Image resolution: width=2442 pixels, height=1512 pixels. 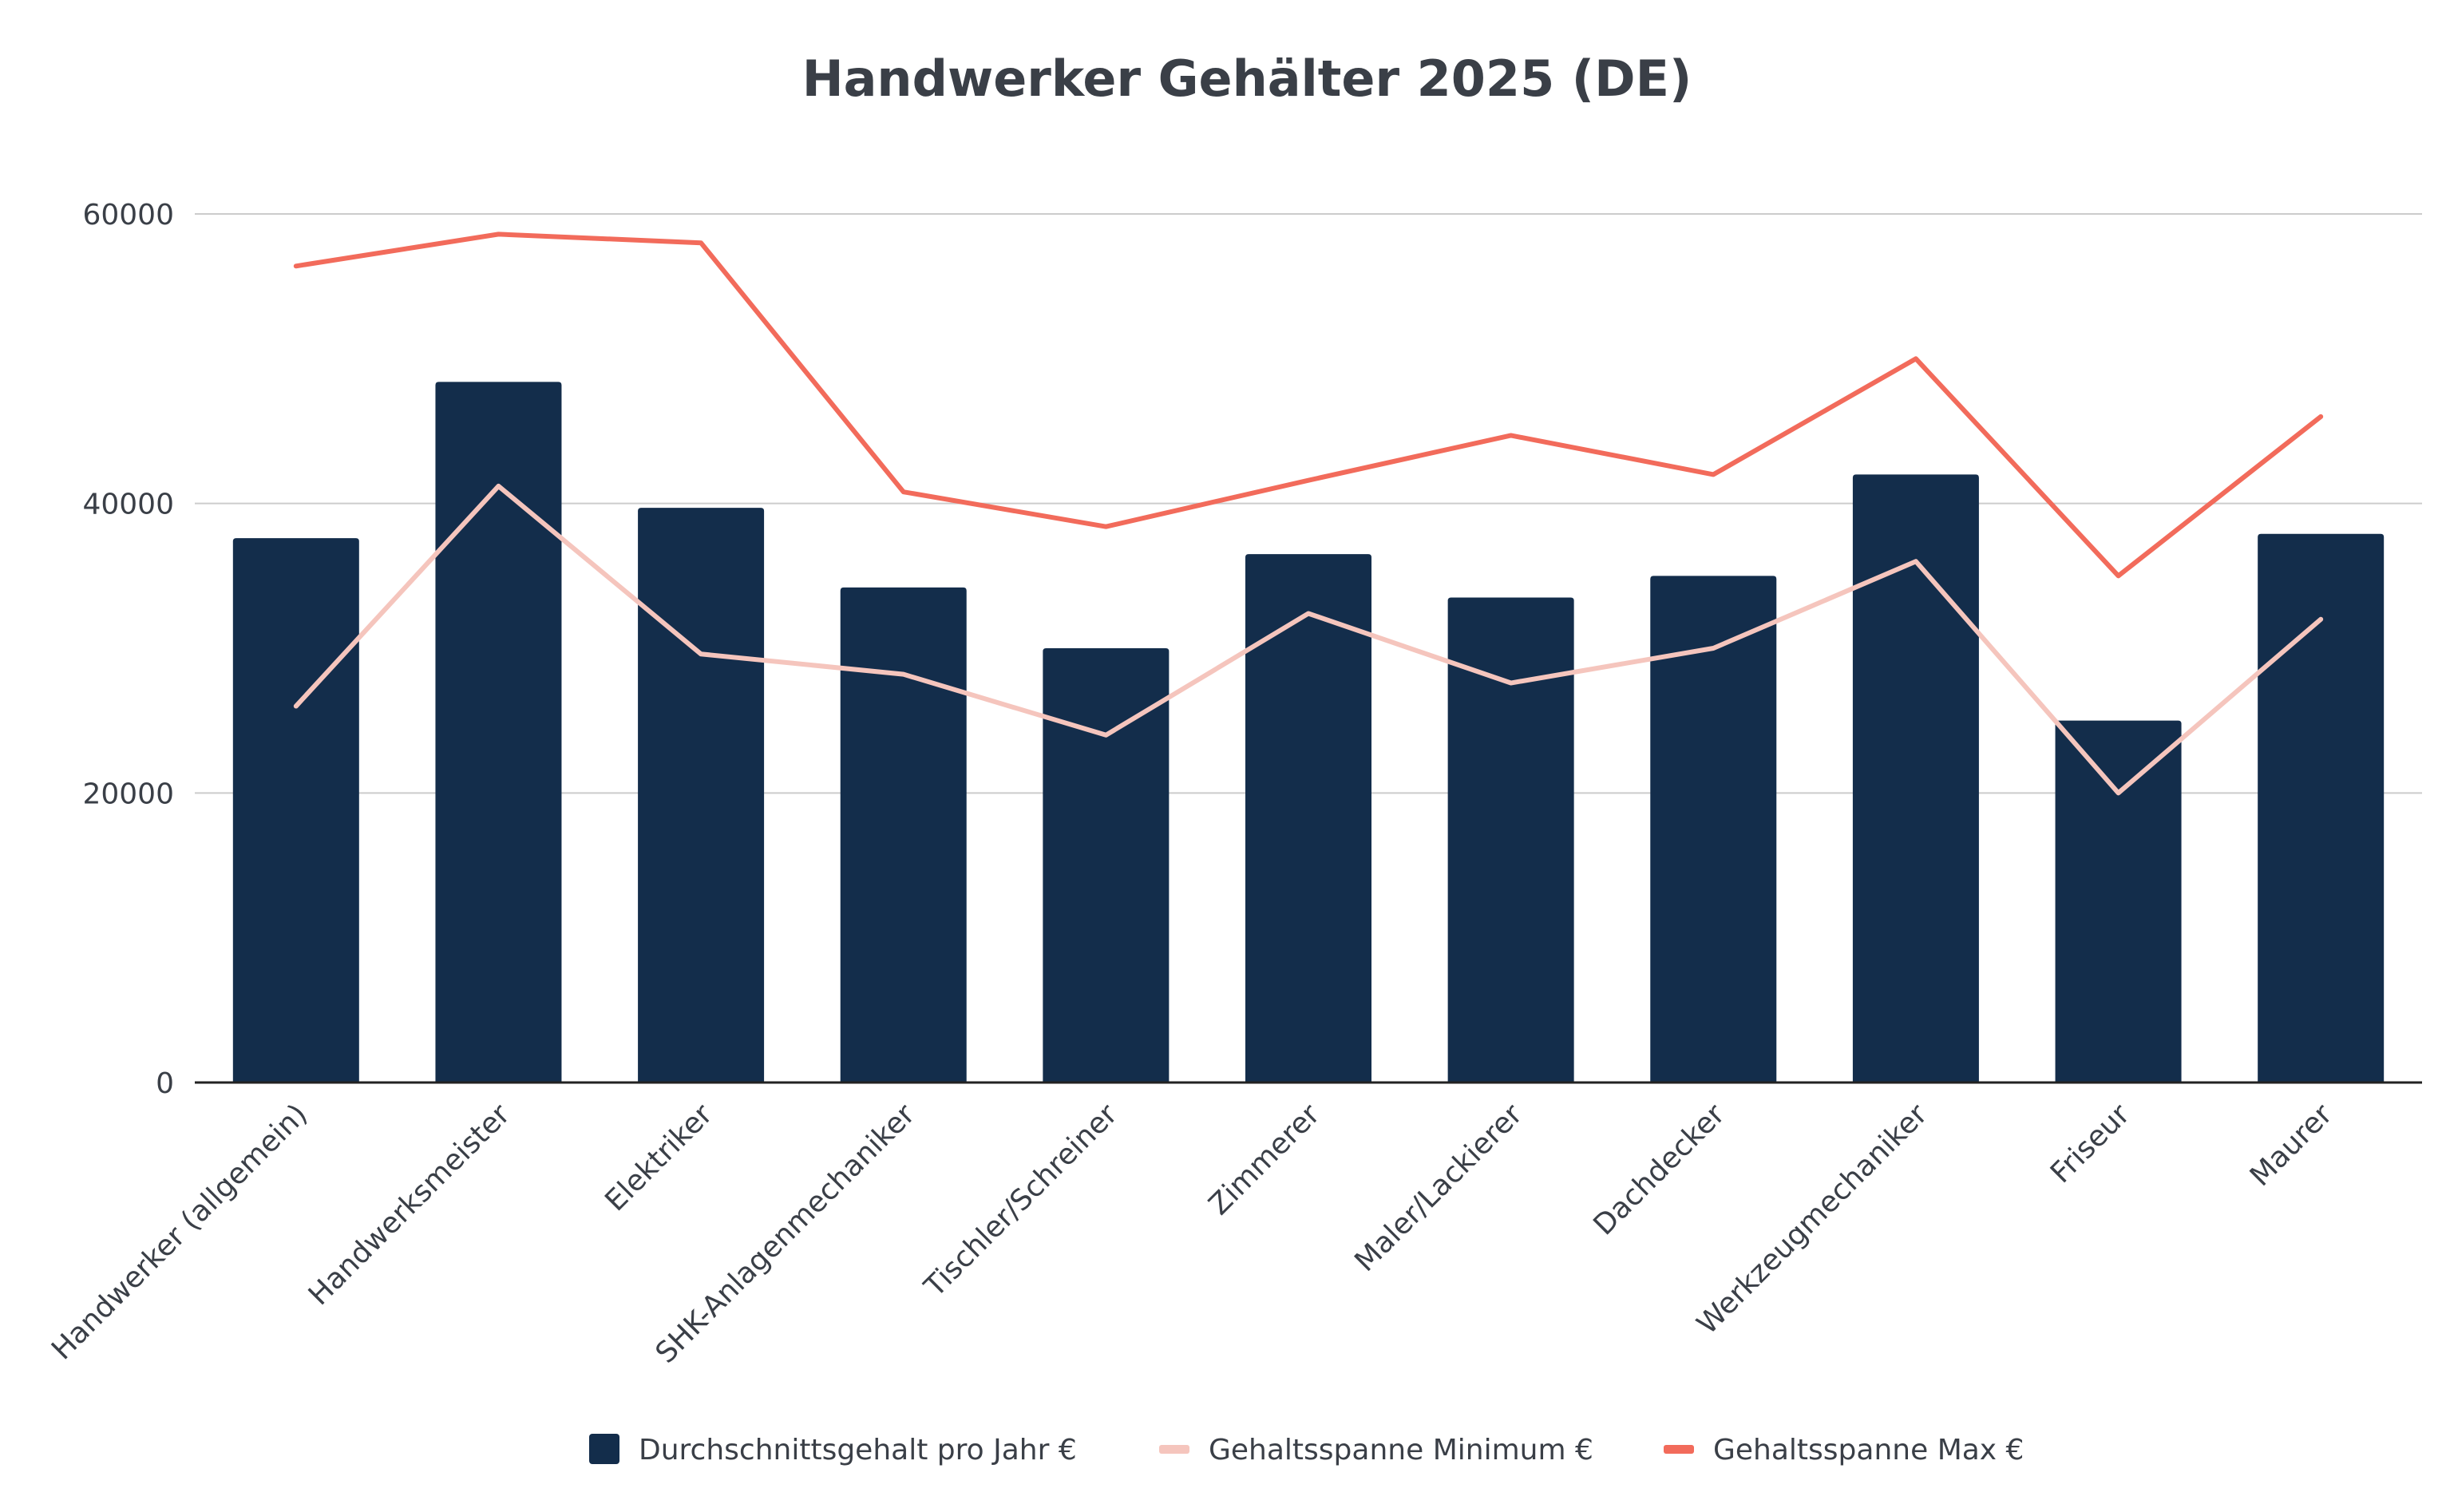 I want to click on x-tick-label: Werkzeugmechaniker, so click(x=1812, y=1219).